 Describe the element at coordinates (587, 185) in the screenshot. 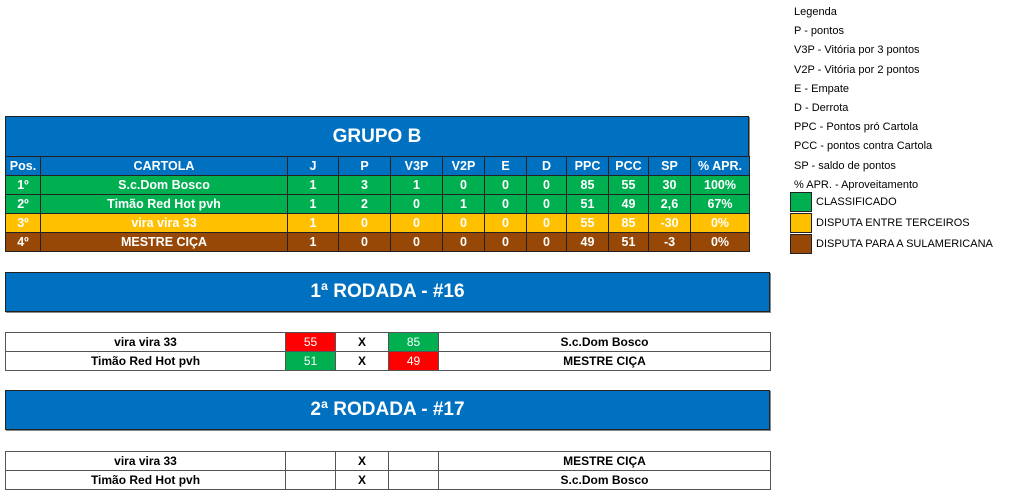

I see `cell: 85` at that location.